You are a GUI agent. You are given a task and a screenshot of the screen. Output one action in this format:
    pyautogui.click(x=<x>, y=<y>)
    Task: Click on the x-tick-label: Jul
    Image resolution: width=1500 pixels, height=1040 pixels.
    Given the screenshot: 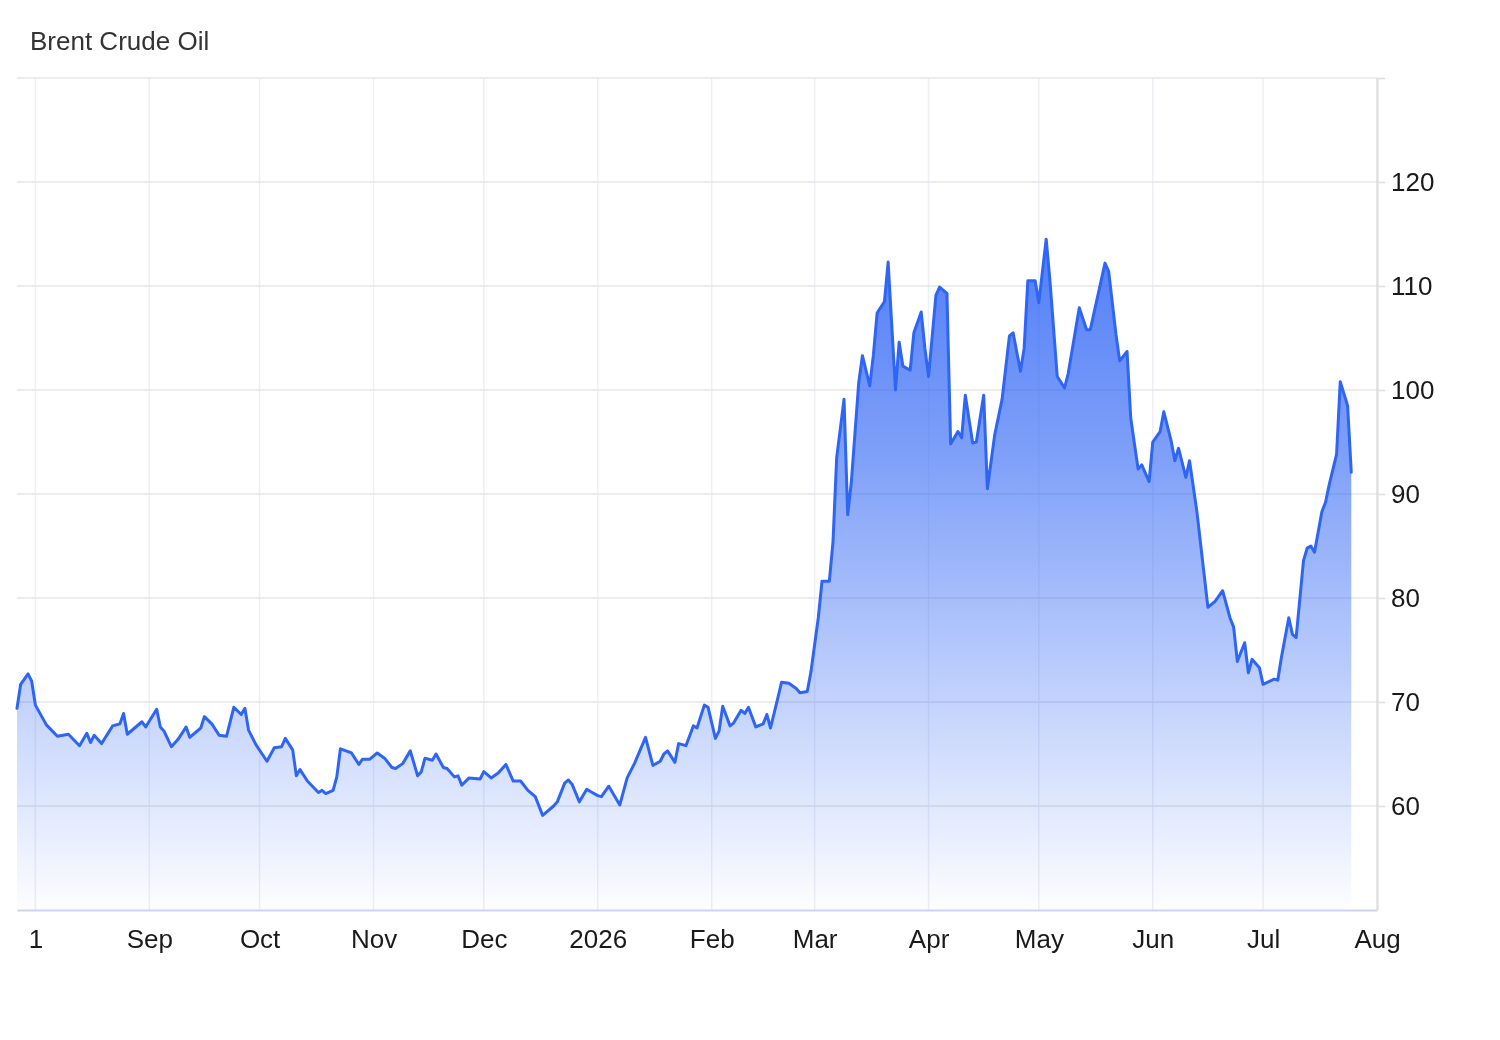 What is the action you would take?
    pyautogui.click(x=1263, y=939)
    